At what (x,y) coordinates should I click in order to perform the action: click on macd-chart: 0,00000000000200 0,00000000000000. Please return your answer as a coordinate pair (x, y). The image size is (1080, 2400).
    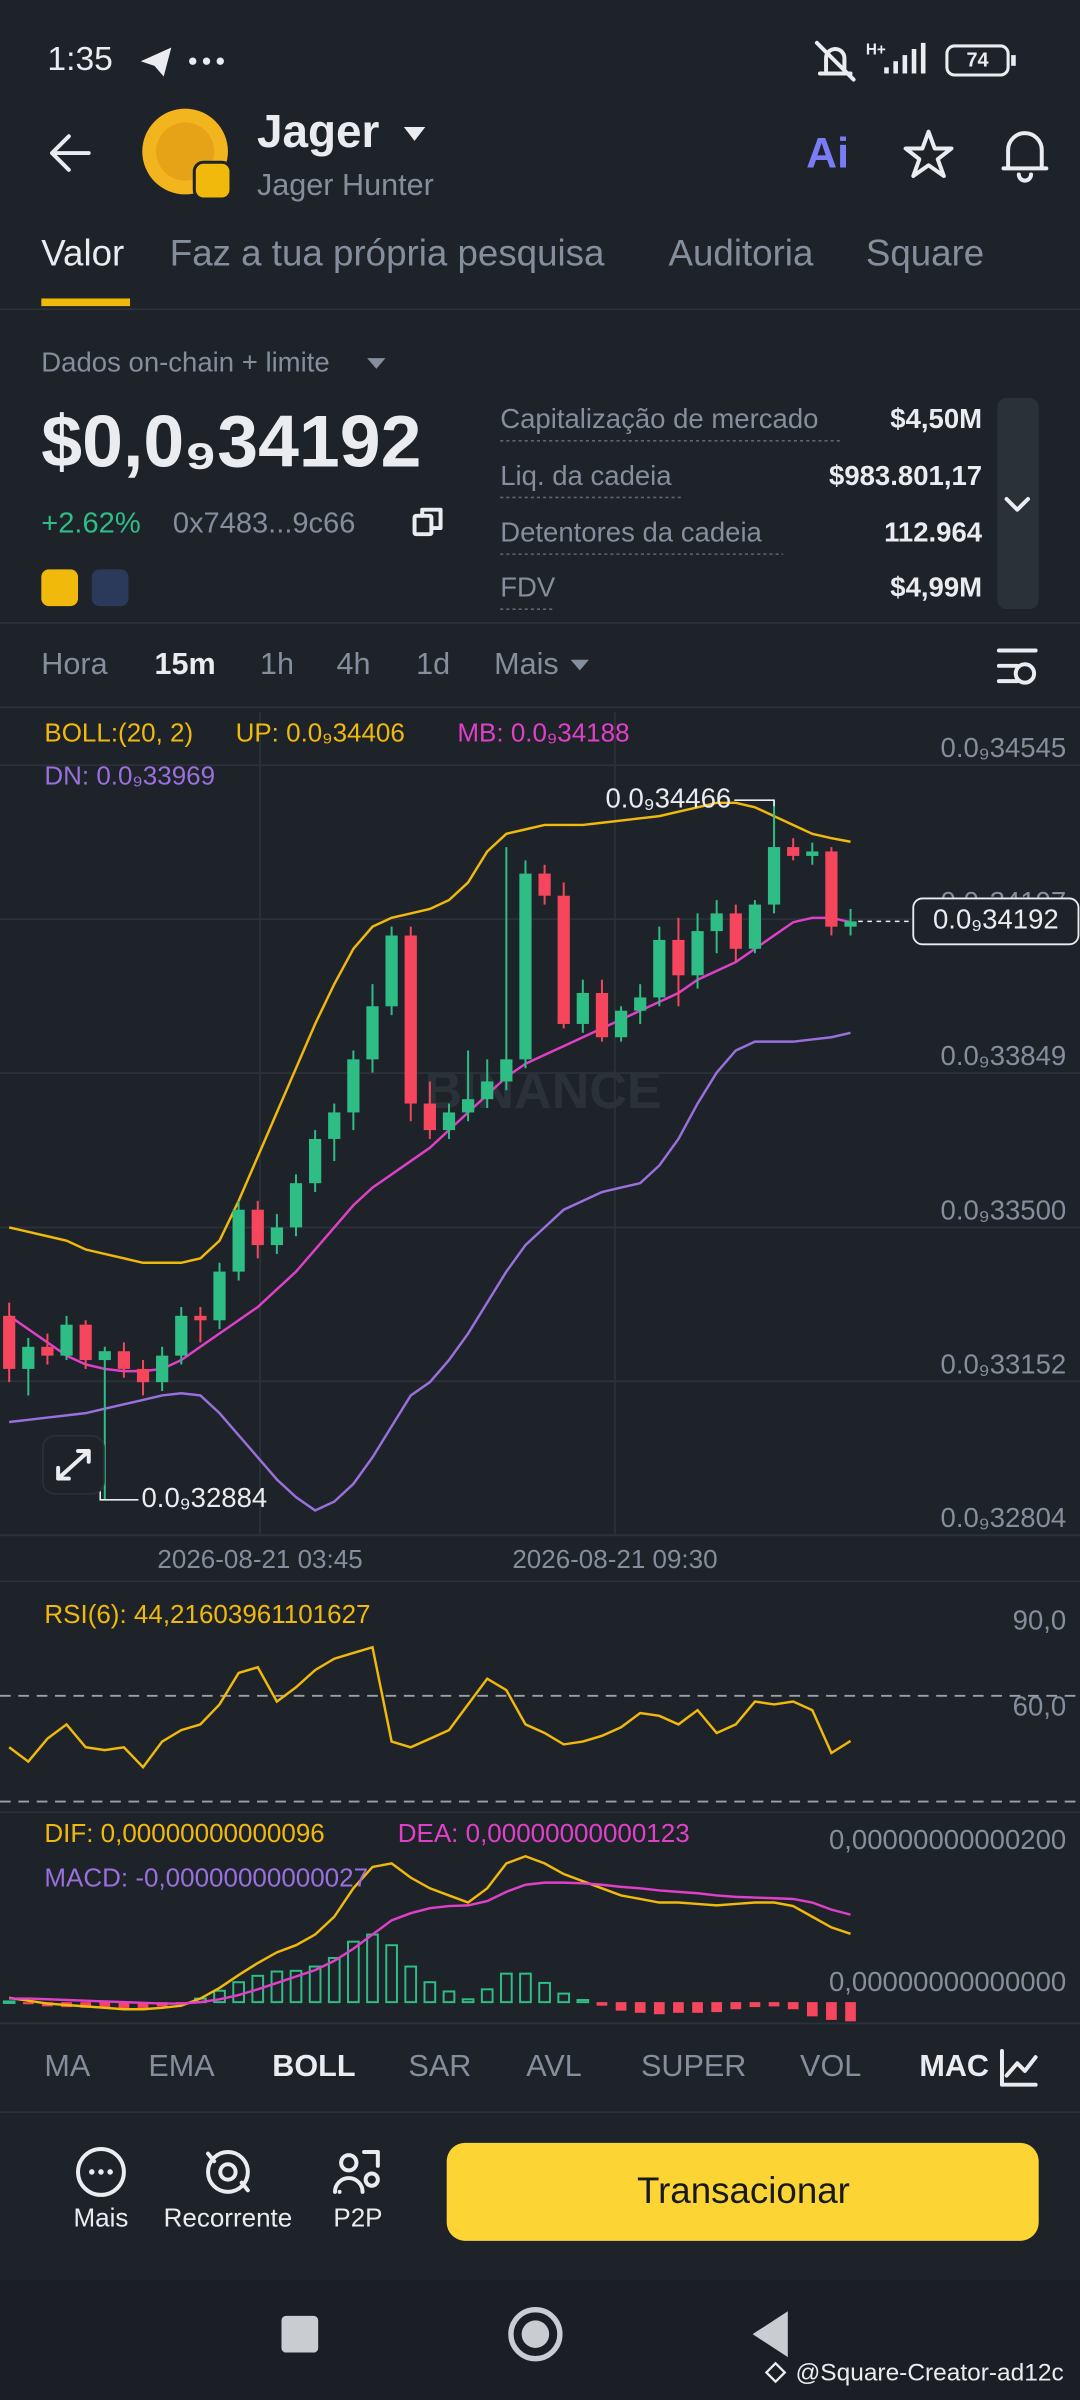
    Looking at the image, I should click on (534, 1923).